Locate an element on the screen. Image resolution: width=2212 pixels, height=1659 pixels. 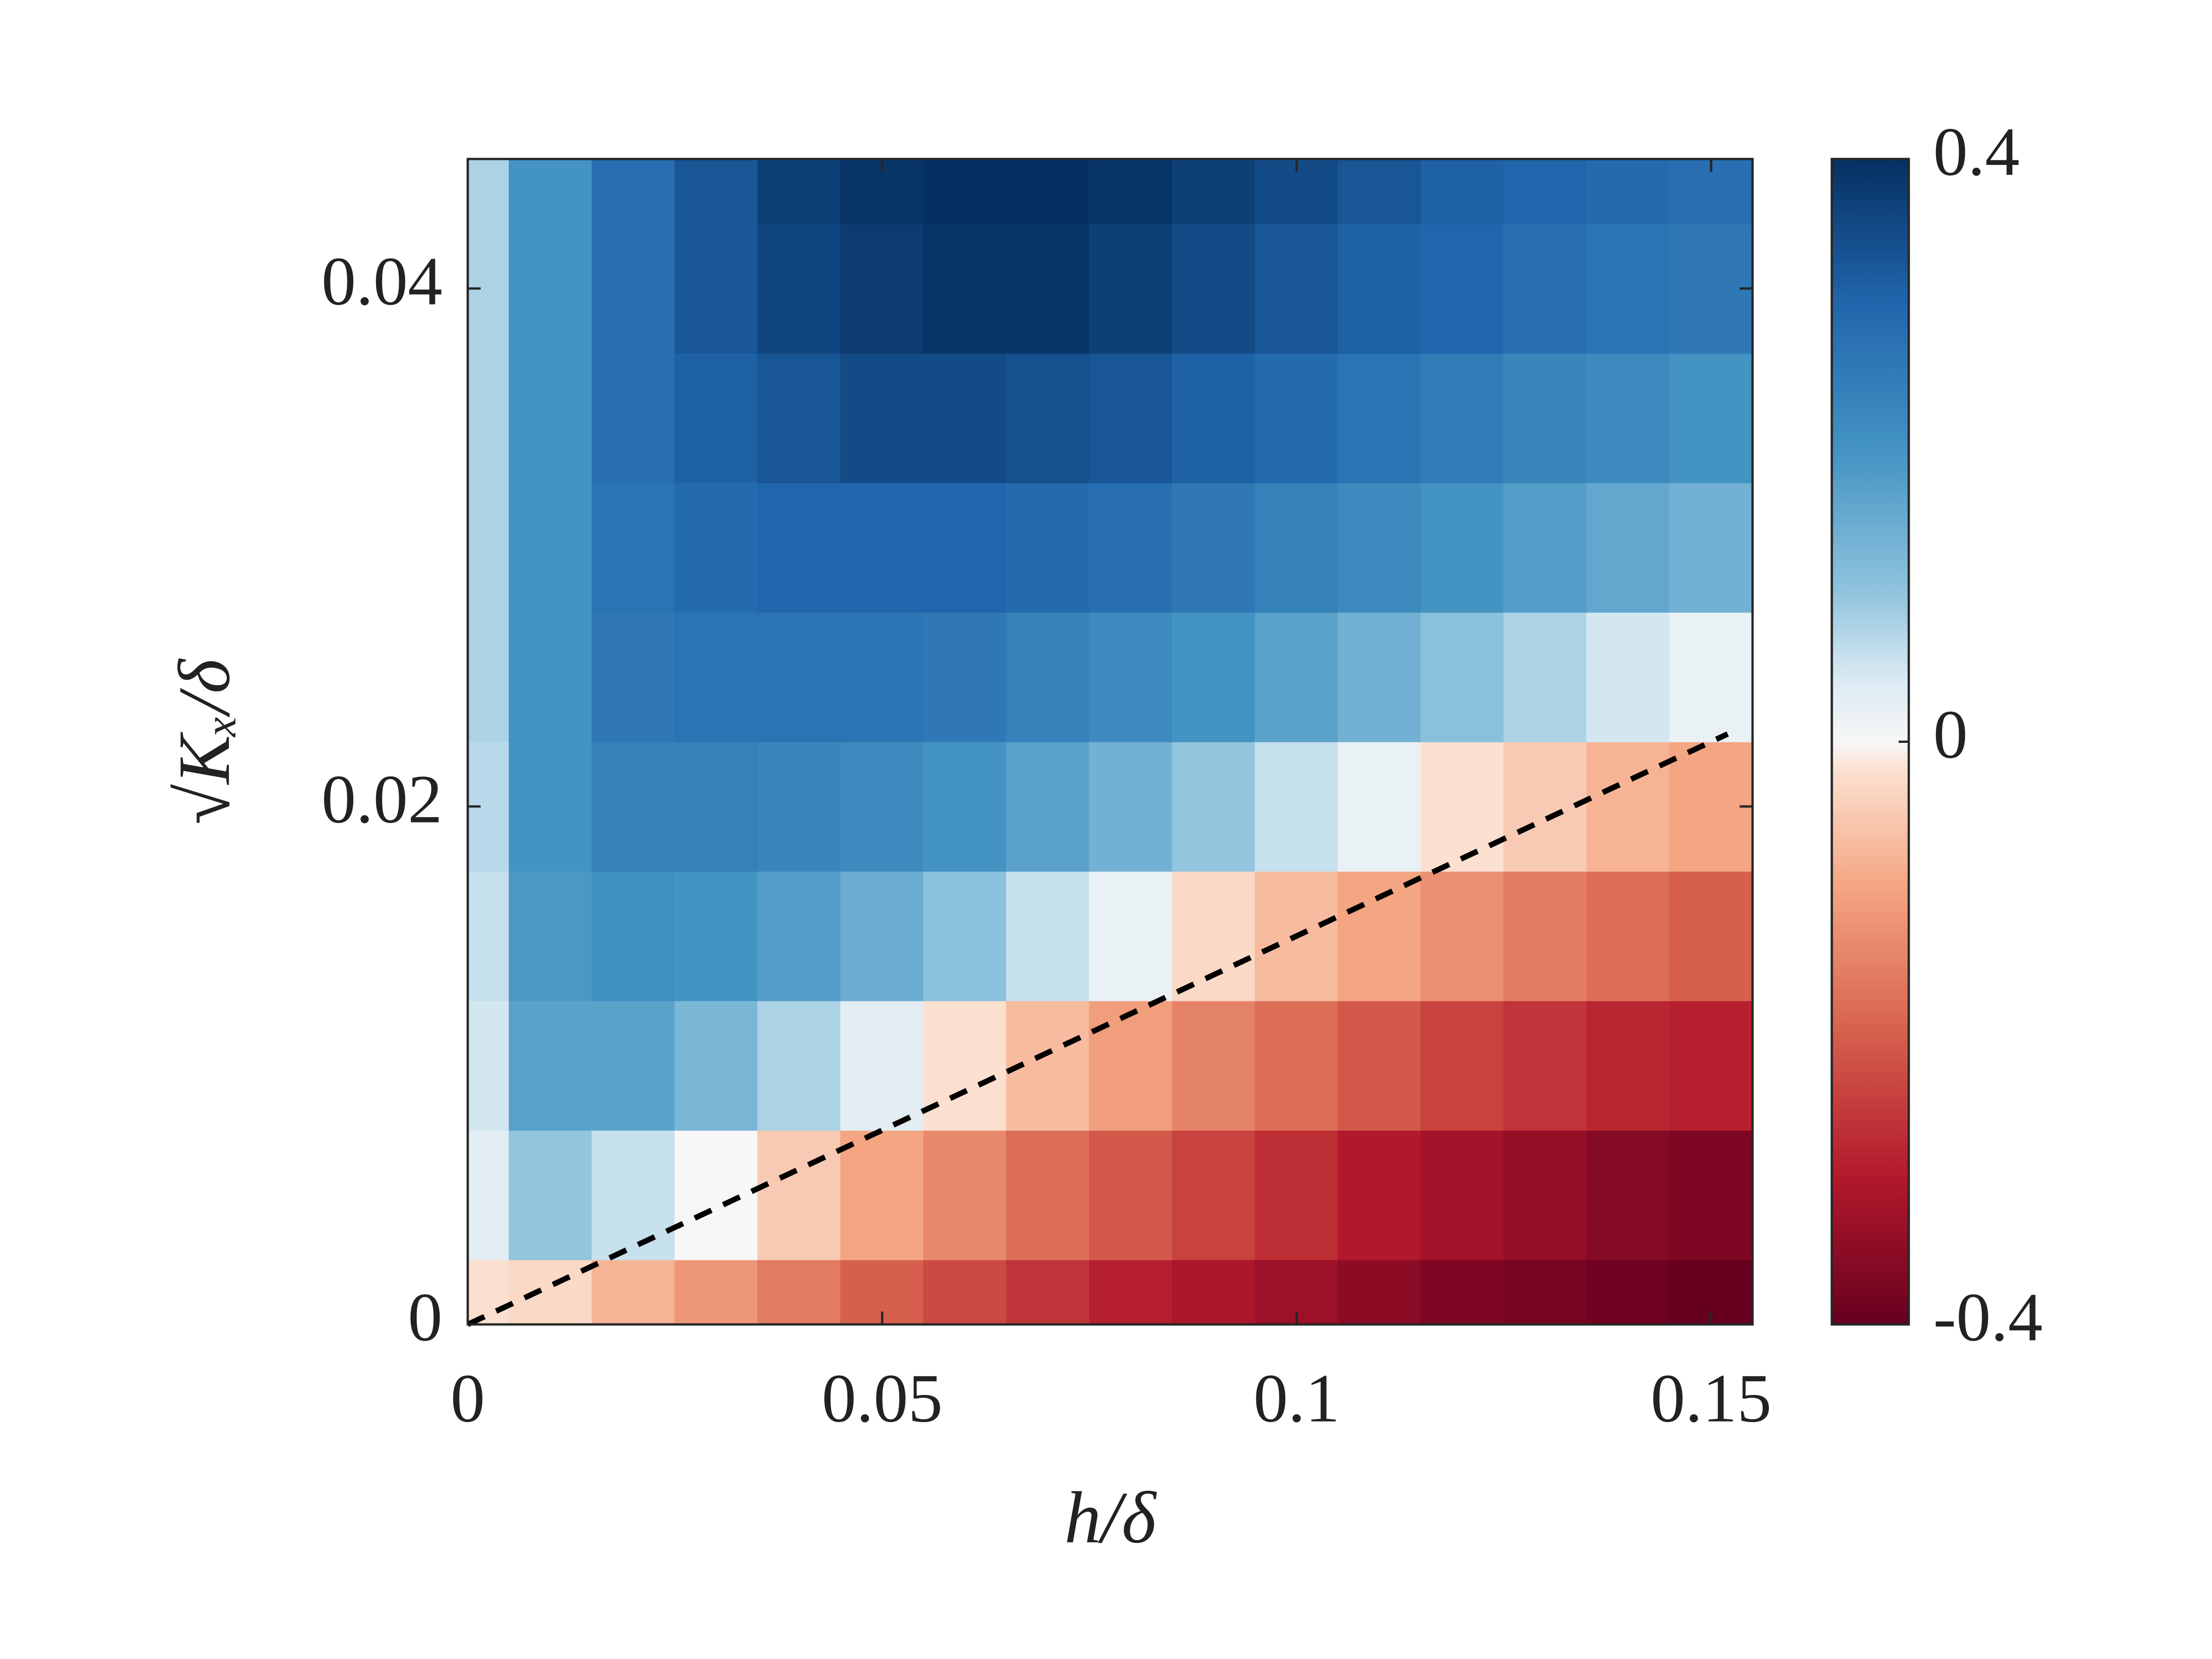
x-tick-label: 0.1 is located at coordinates (1296, 1398).